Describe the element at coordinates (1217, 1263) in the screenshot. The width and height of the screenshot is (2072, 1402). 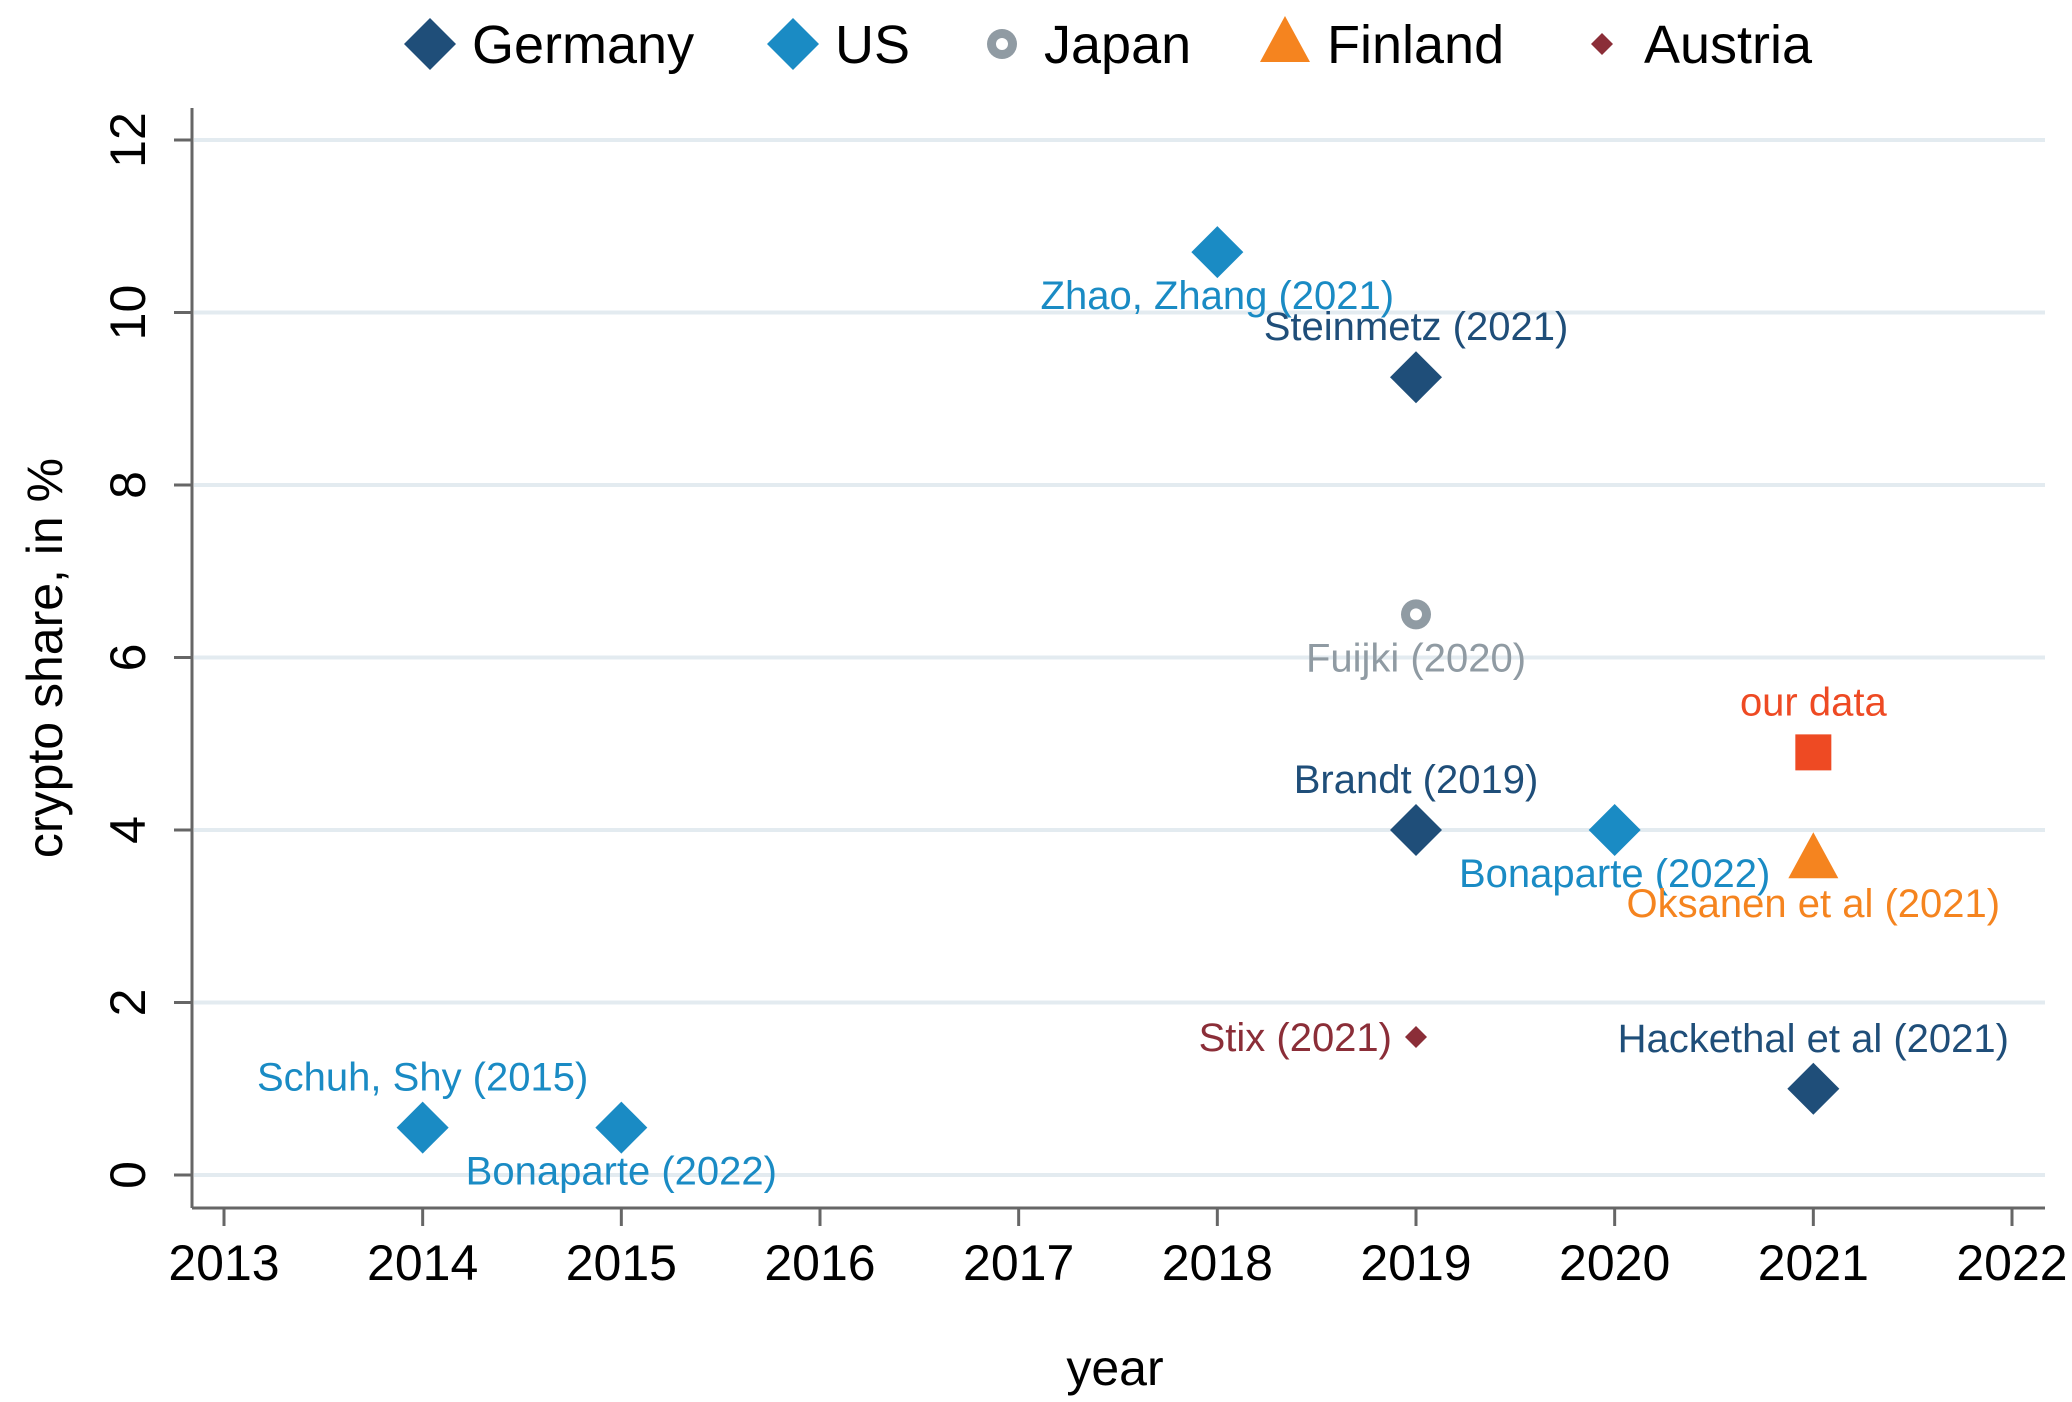
I see `x-tick-label: 2018` at that location.